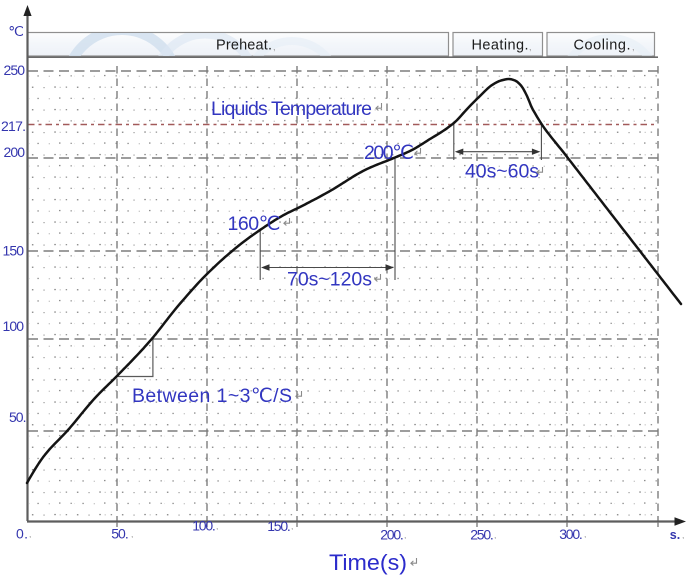 The height and width of the screenshot is (580, 695). Describe the element at coordinates (22, 534) in the screenshot. I see `svg-text: 0.` at that location.